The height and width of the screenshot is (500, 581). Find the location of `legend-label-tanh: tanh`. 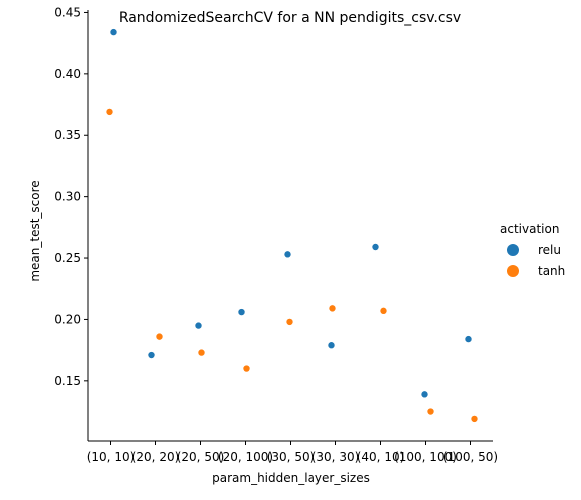

legend-label-tanh: tanh is located at coordinates (551, 271).